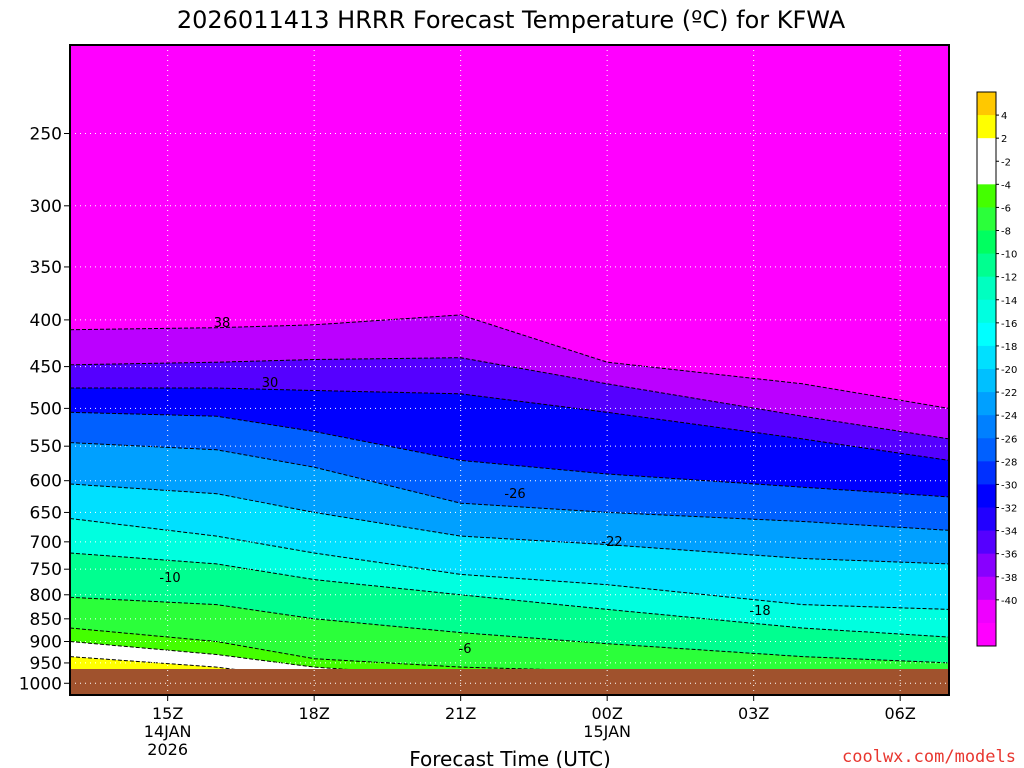 This screenshot has width=1024, height=768. What do you see at coordinates (753, 713) in the screenshot?
I see `x-tick-label: 03Z` at bounding box center [753, 713].